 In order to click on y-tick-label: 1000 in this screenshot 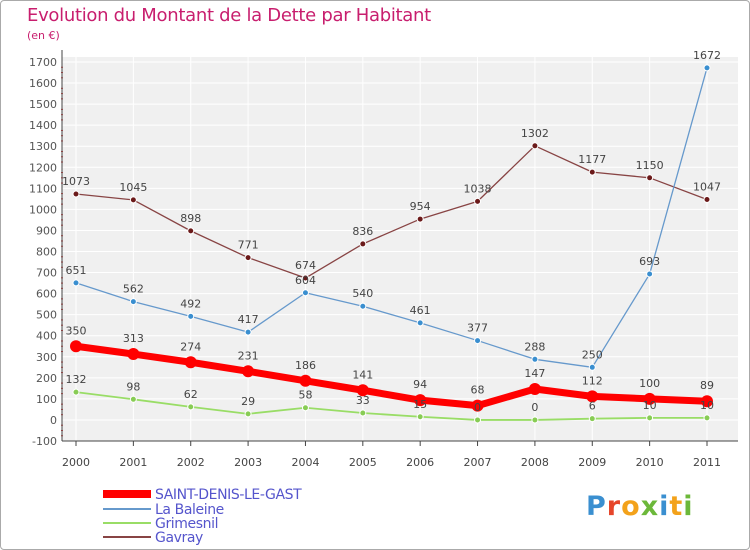, I will do `click(43, 209)`.